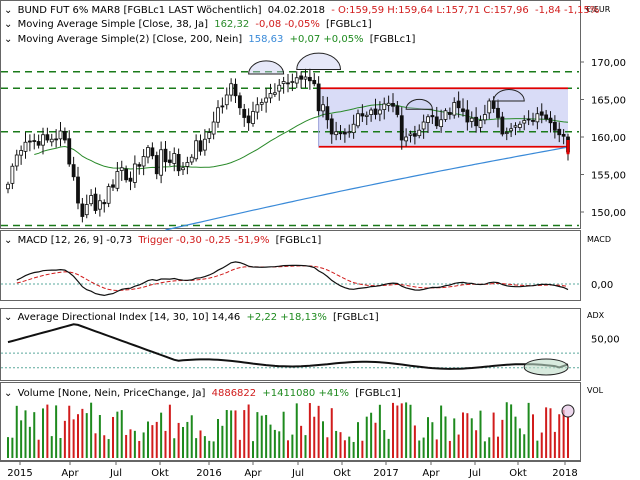  Describe the element at coordinates (599, 239) in the screenshot. I see `macd-side-label: MACD` at that location.